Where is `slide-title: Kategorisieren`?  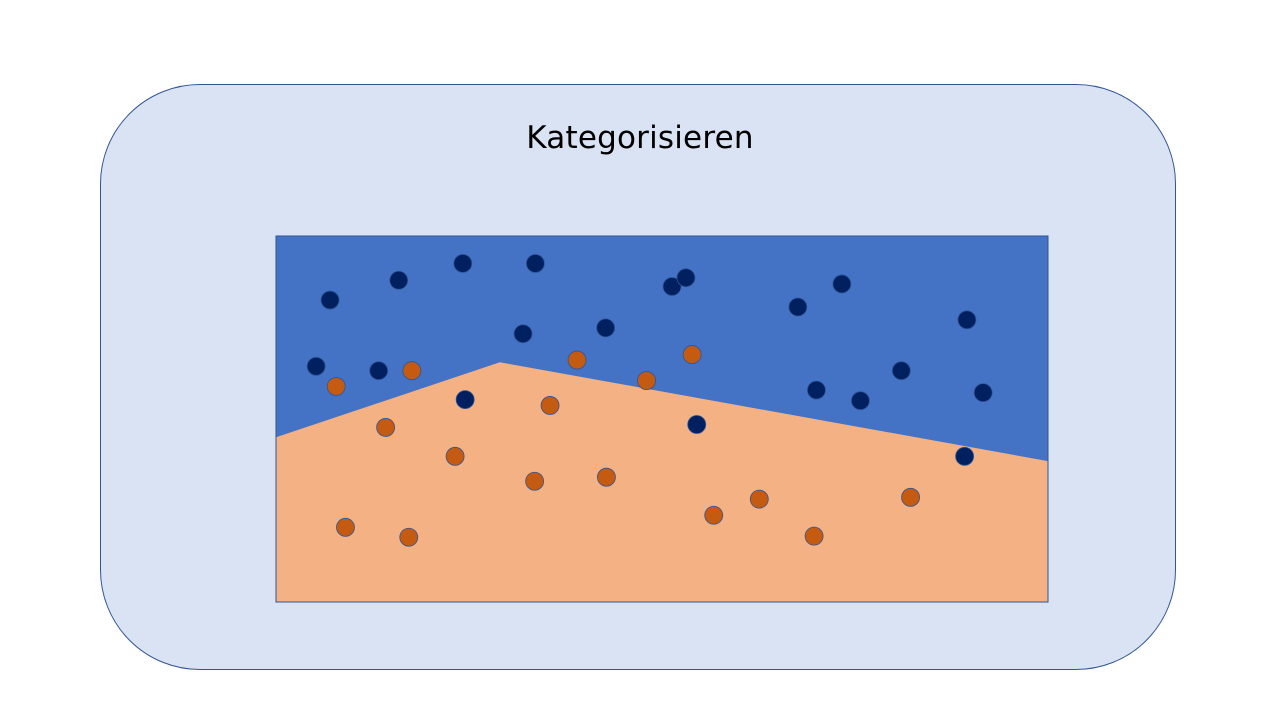
slide-title: Kategorisieren is located at coordinates (640, 138).